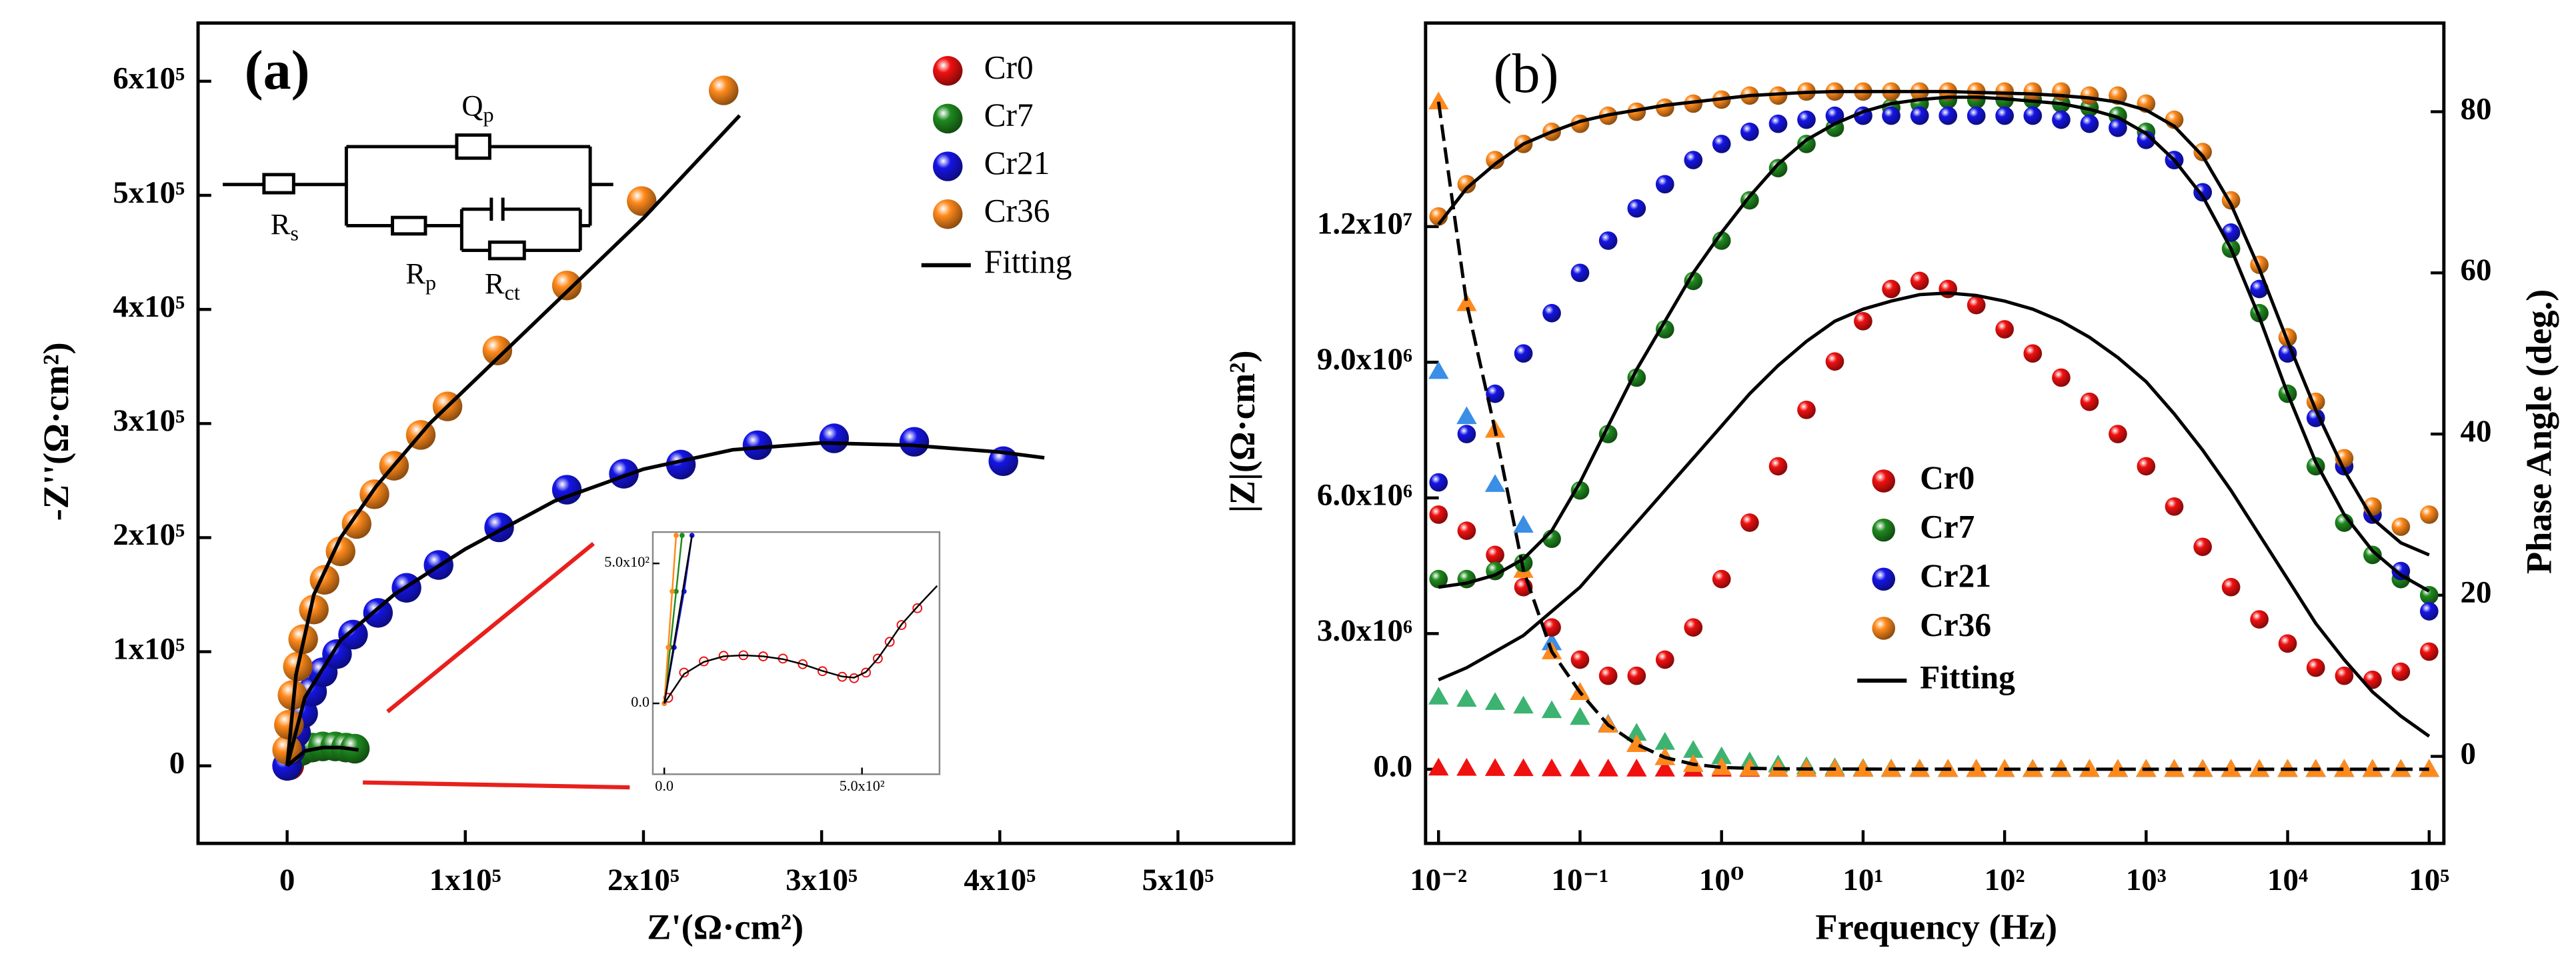 The image size is (2576, 962). Describe the element at coordinates (277, 70) in the screenshot. I see `panel-label: (a)` at that location.